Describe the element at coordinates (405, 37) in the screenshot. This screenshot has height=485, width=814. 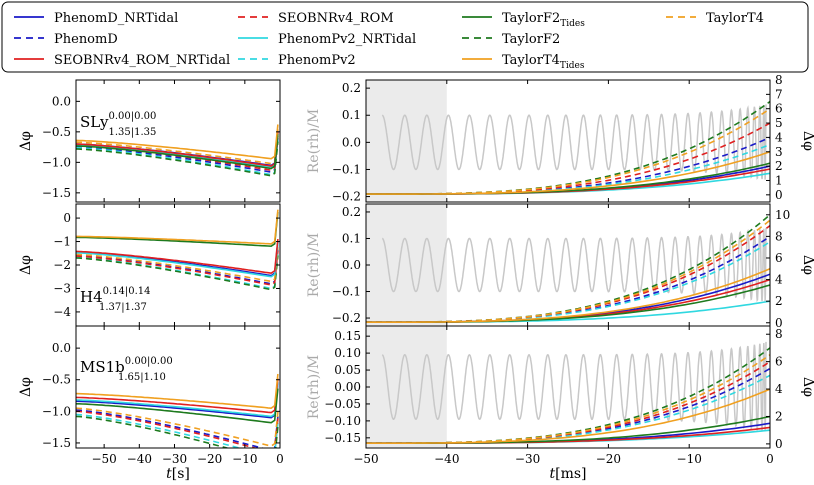
I see `legend-frame` at that location.